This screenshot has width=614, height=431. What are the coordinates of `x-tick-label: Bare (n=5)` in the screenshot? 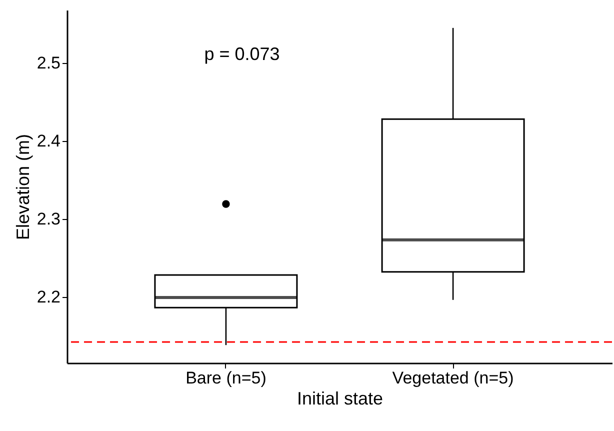 It's located at (226, 378).